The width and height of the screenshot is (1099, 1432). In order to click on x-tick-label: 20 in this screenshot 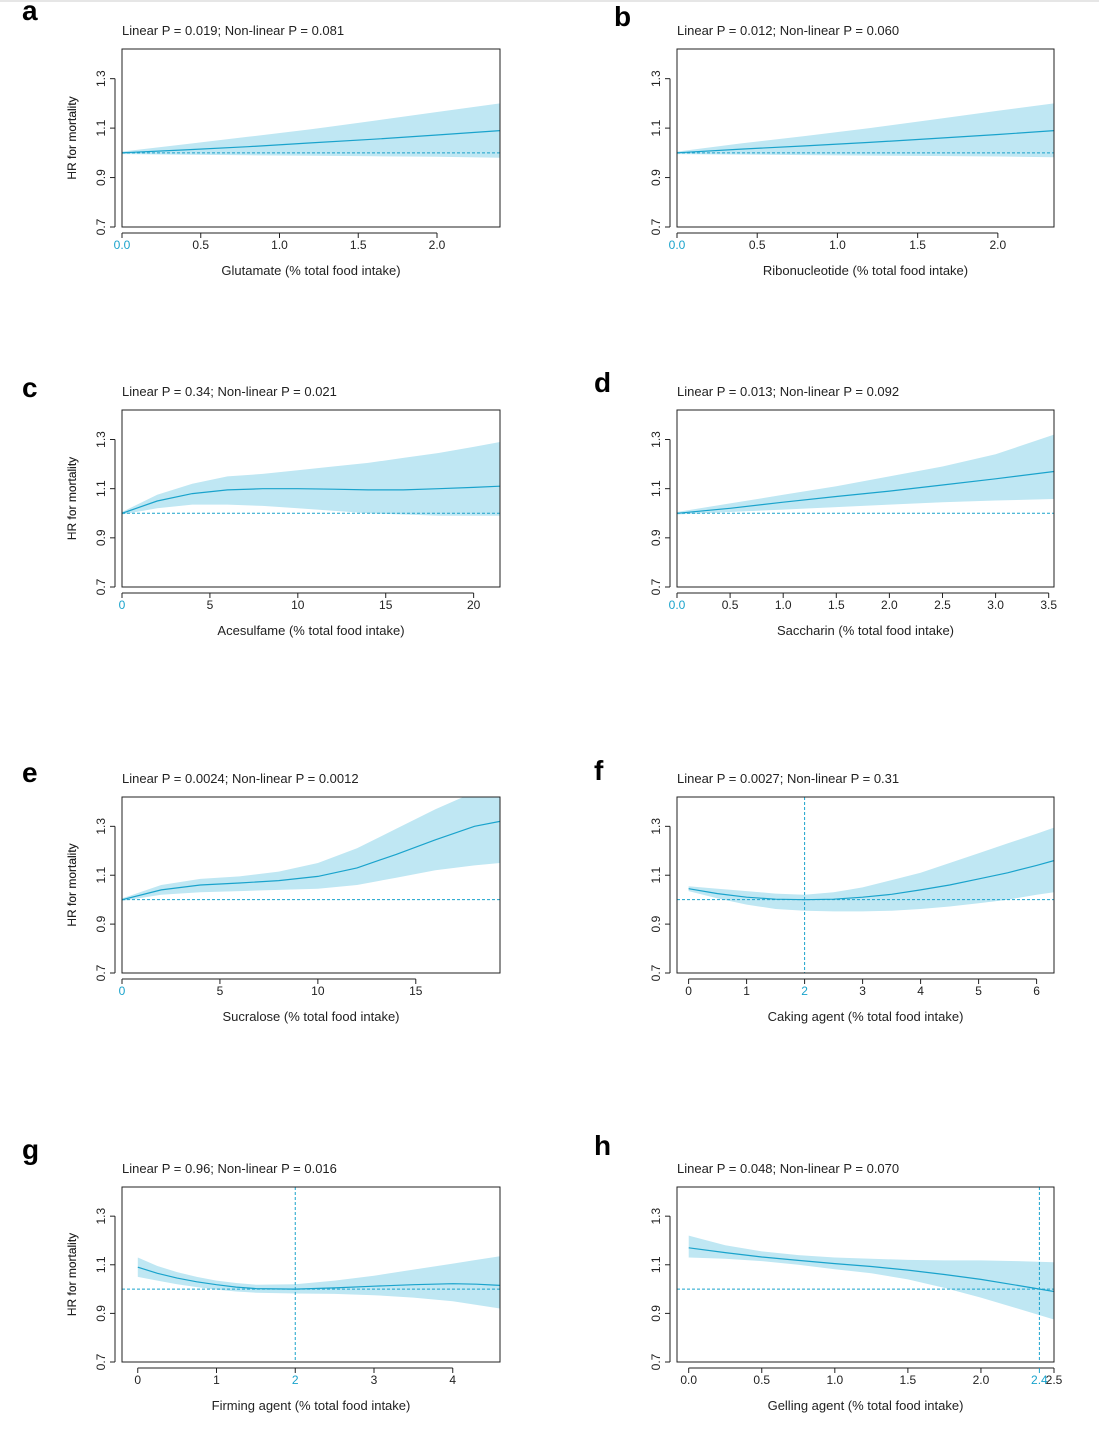, I will do `click(474, 605)`.